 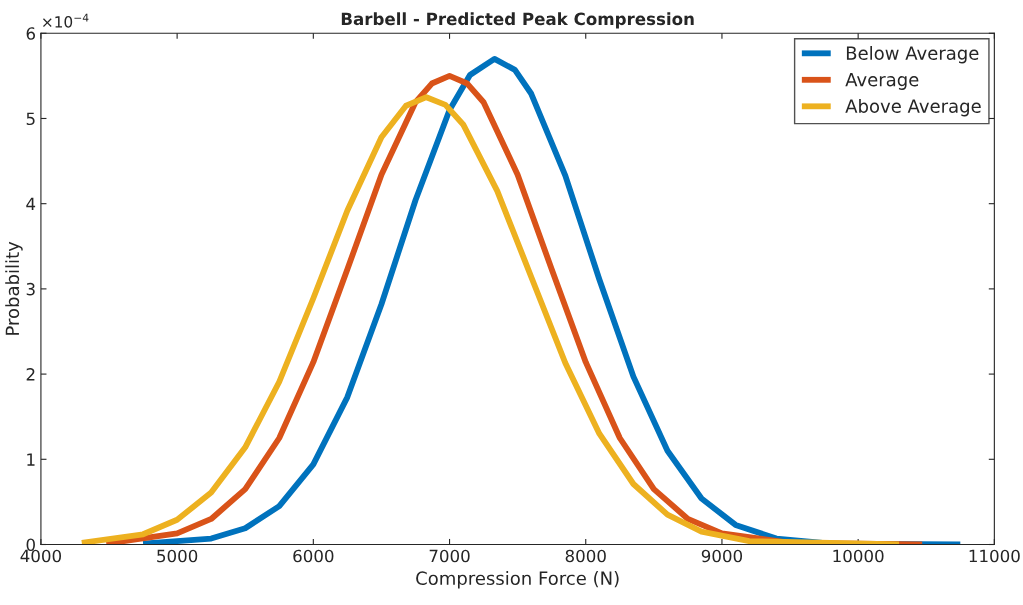 I want to click on legend-label: Below Average, so click(x=912, y=54).